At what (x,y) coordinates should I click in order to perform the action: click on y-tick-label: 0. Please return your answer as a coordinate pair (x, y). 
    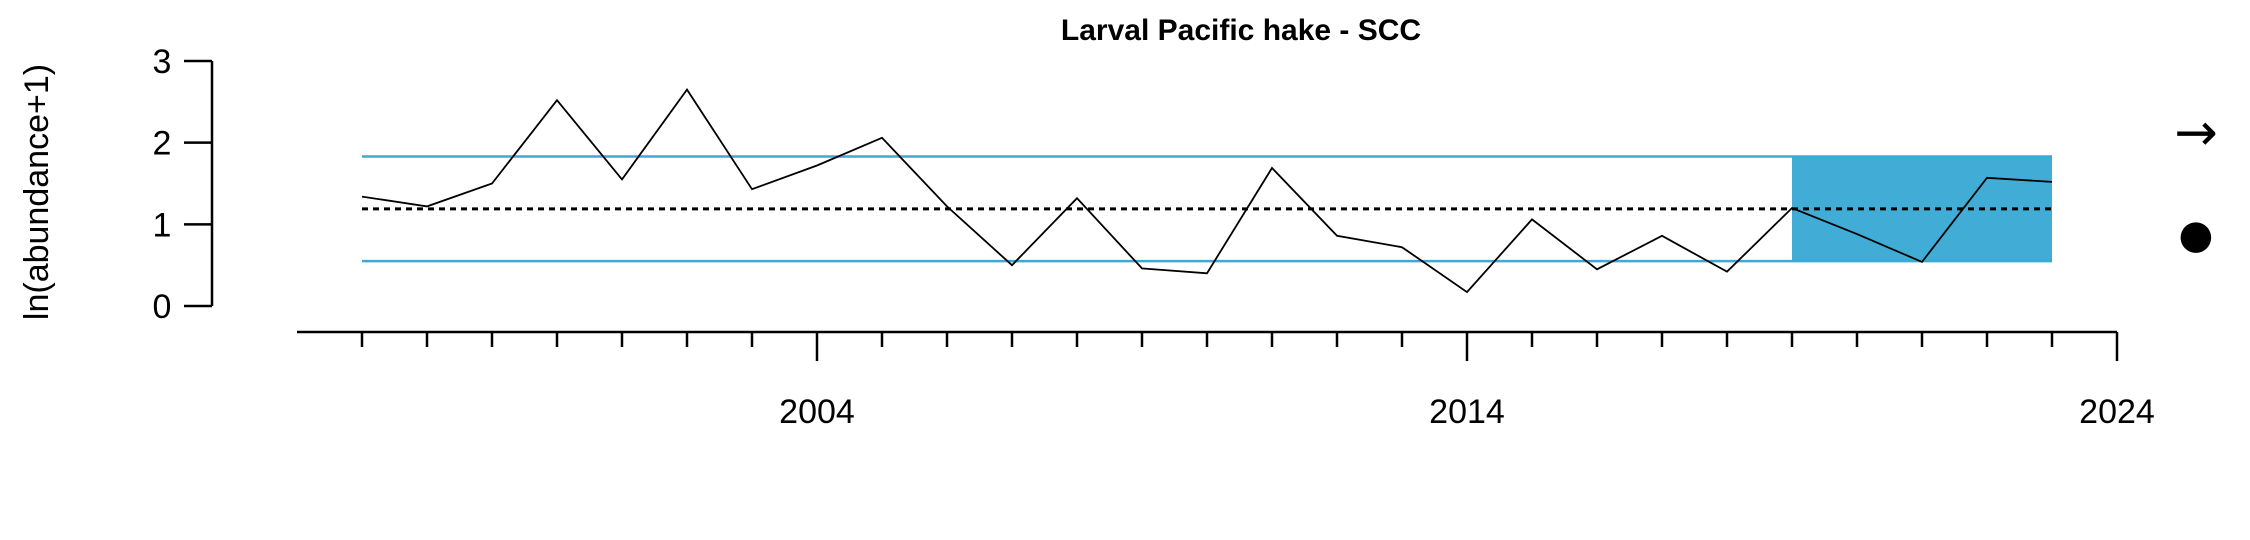
    Looking at the image, I should click on (162, 307).